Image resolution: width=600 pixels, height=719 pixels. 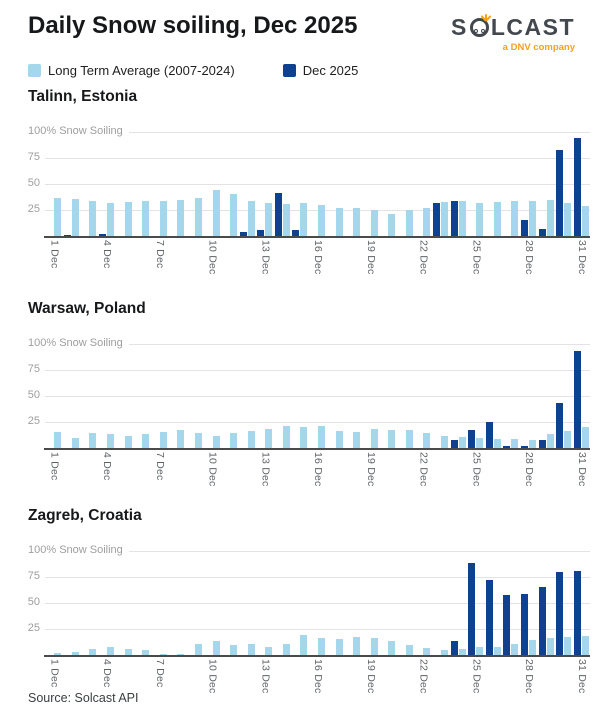 I want to click on source-note: Source: Solcast API, so click(x=83, y=698).